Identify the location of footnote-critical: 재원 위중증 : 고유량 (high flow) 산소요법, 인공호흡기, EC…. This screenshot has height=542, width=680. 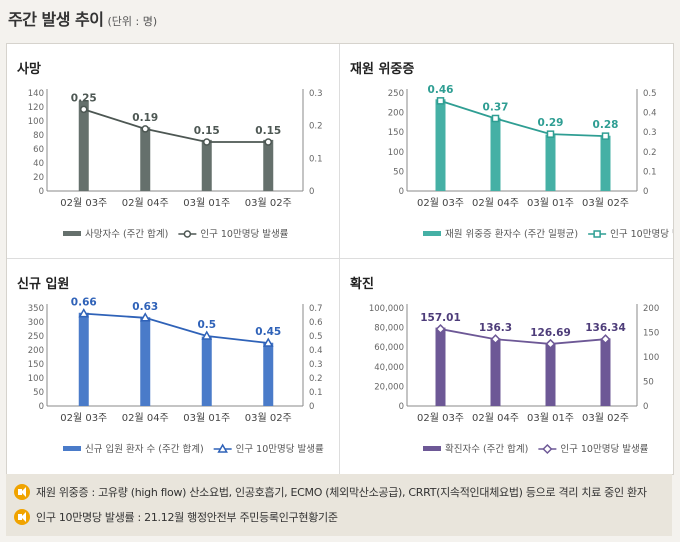
(330, 492).